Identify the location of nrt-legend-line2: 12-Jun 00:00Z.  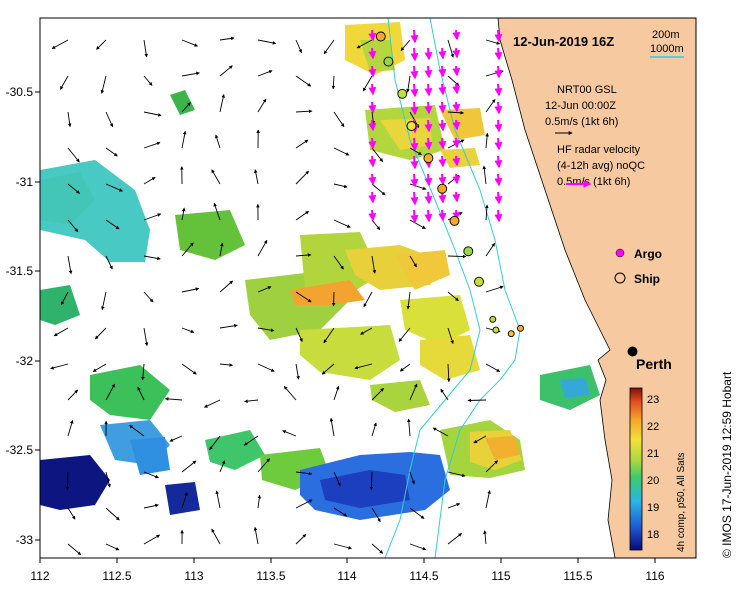
(580, 106).